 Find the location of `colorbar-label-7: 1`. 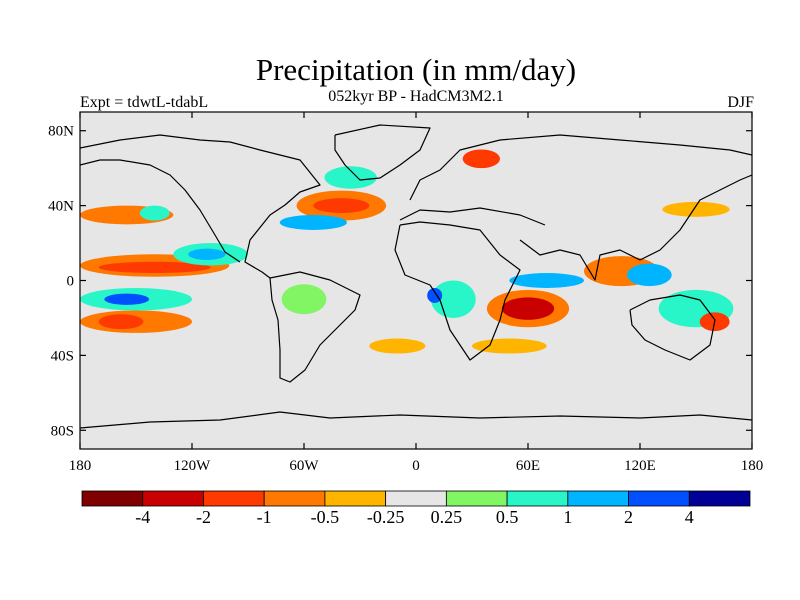

colorbar-label-7: 1 is located at coordinates (567, 517).